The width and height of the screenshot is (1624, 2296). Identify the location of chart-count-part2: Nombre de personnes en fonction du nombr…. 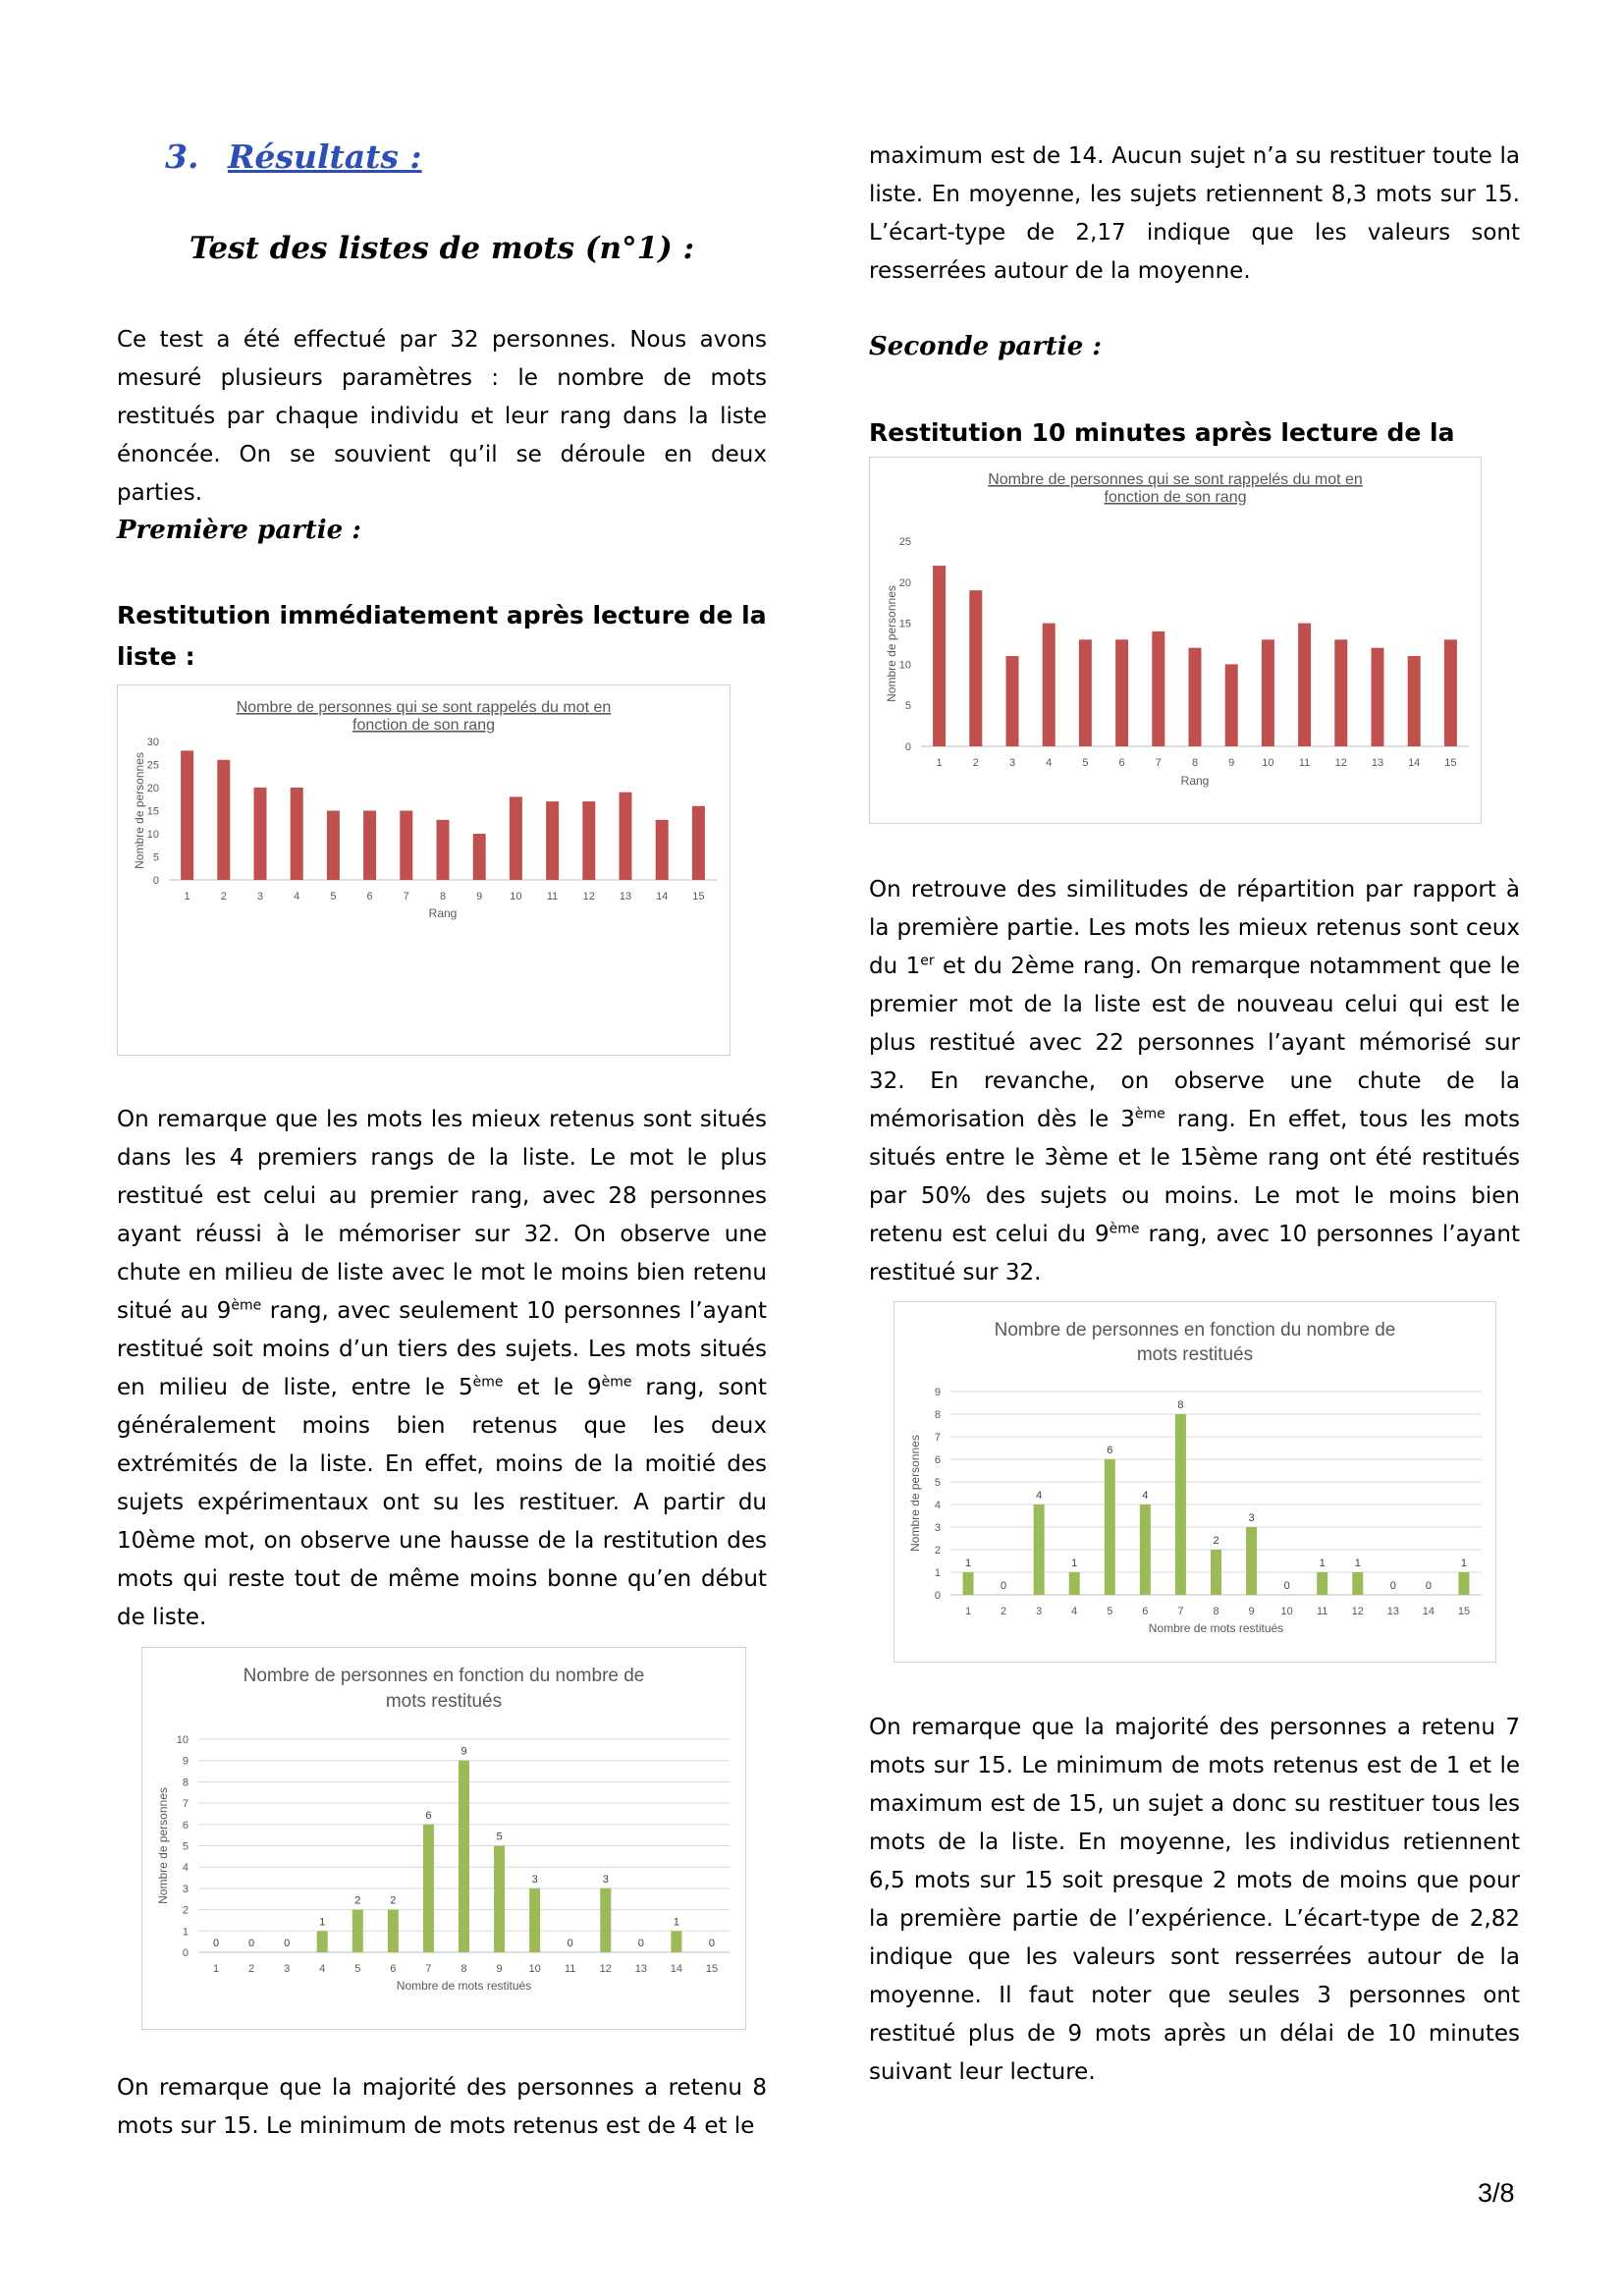
(1194, 1482).